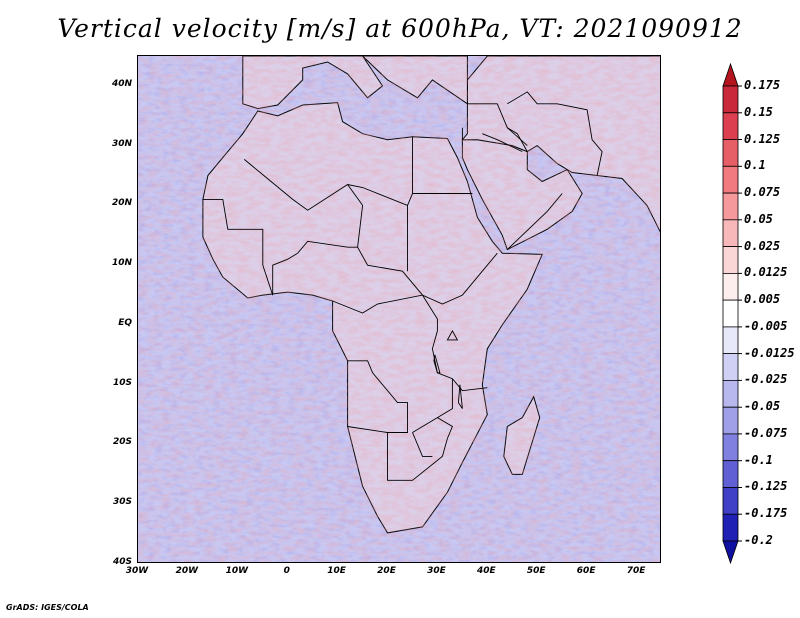  What do you see at coordinates (766, 486) in the screenshot?
I see `colorbar-label: -0.125` at bounding box center [766, 486].